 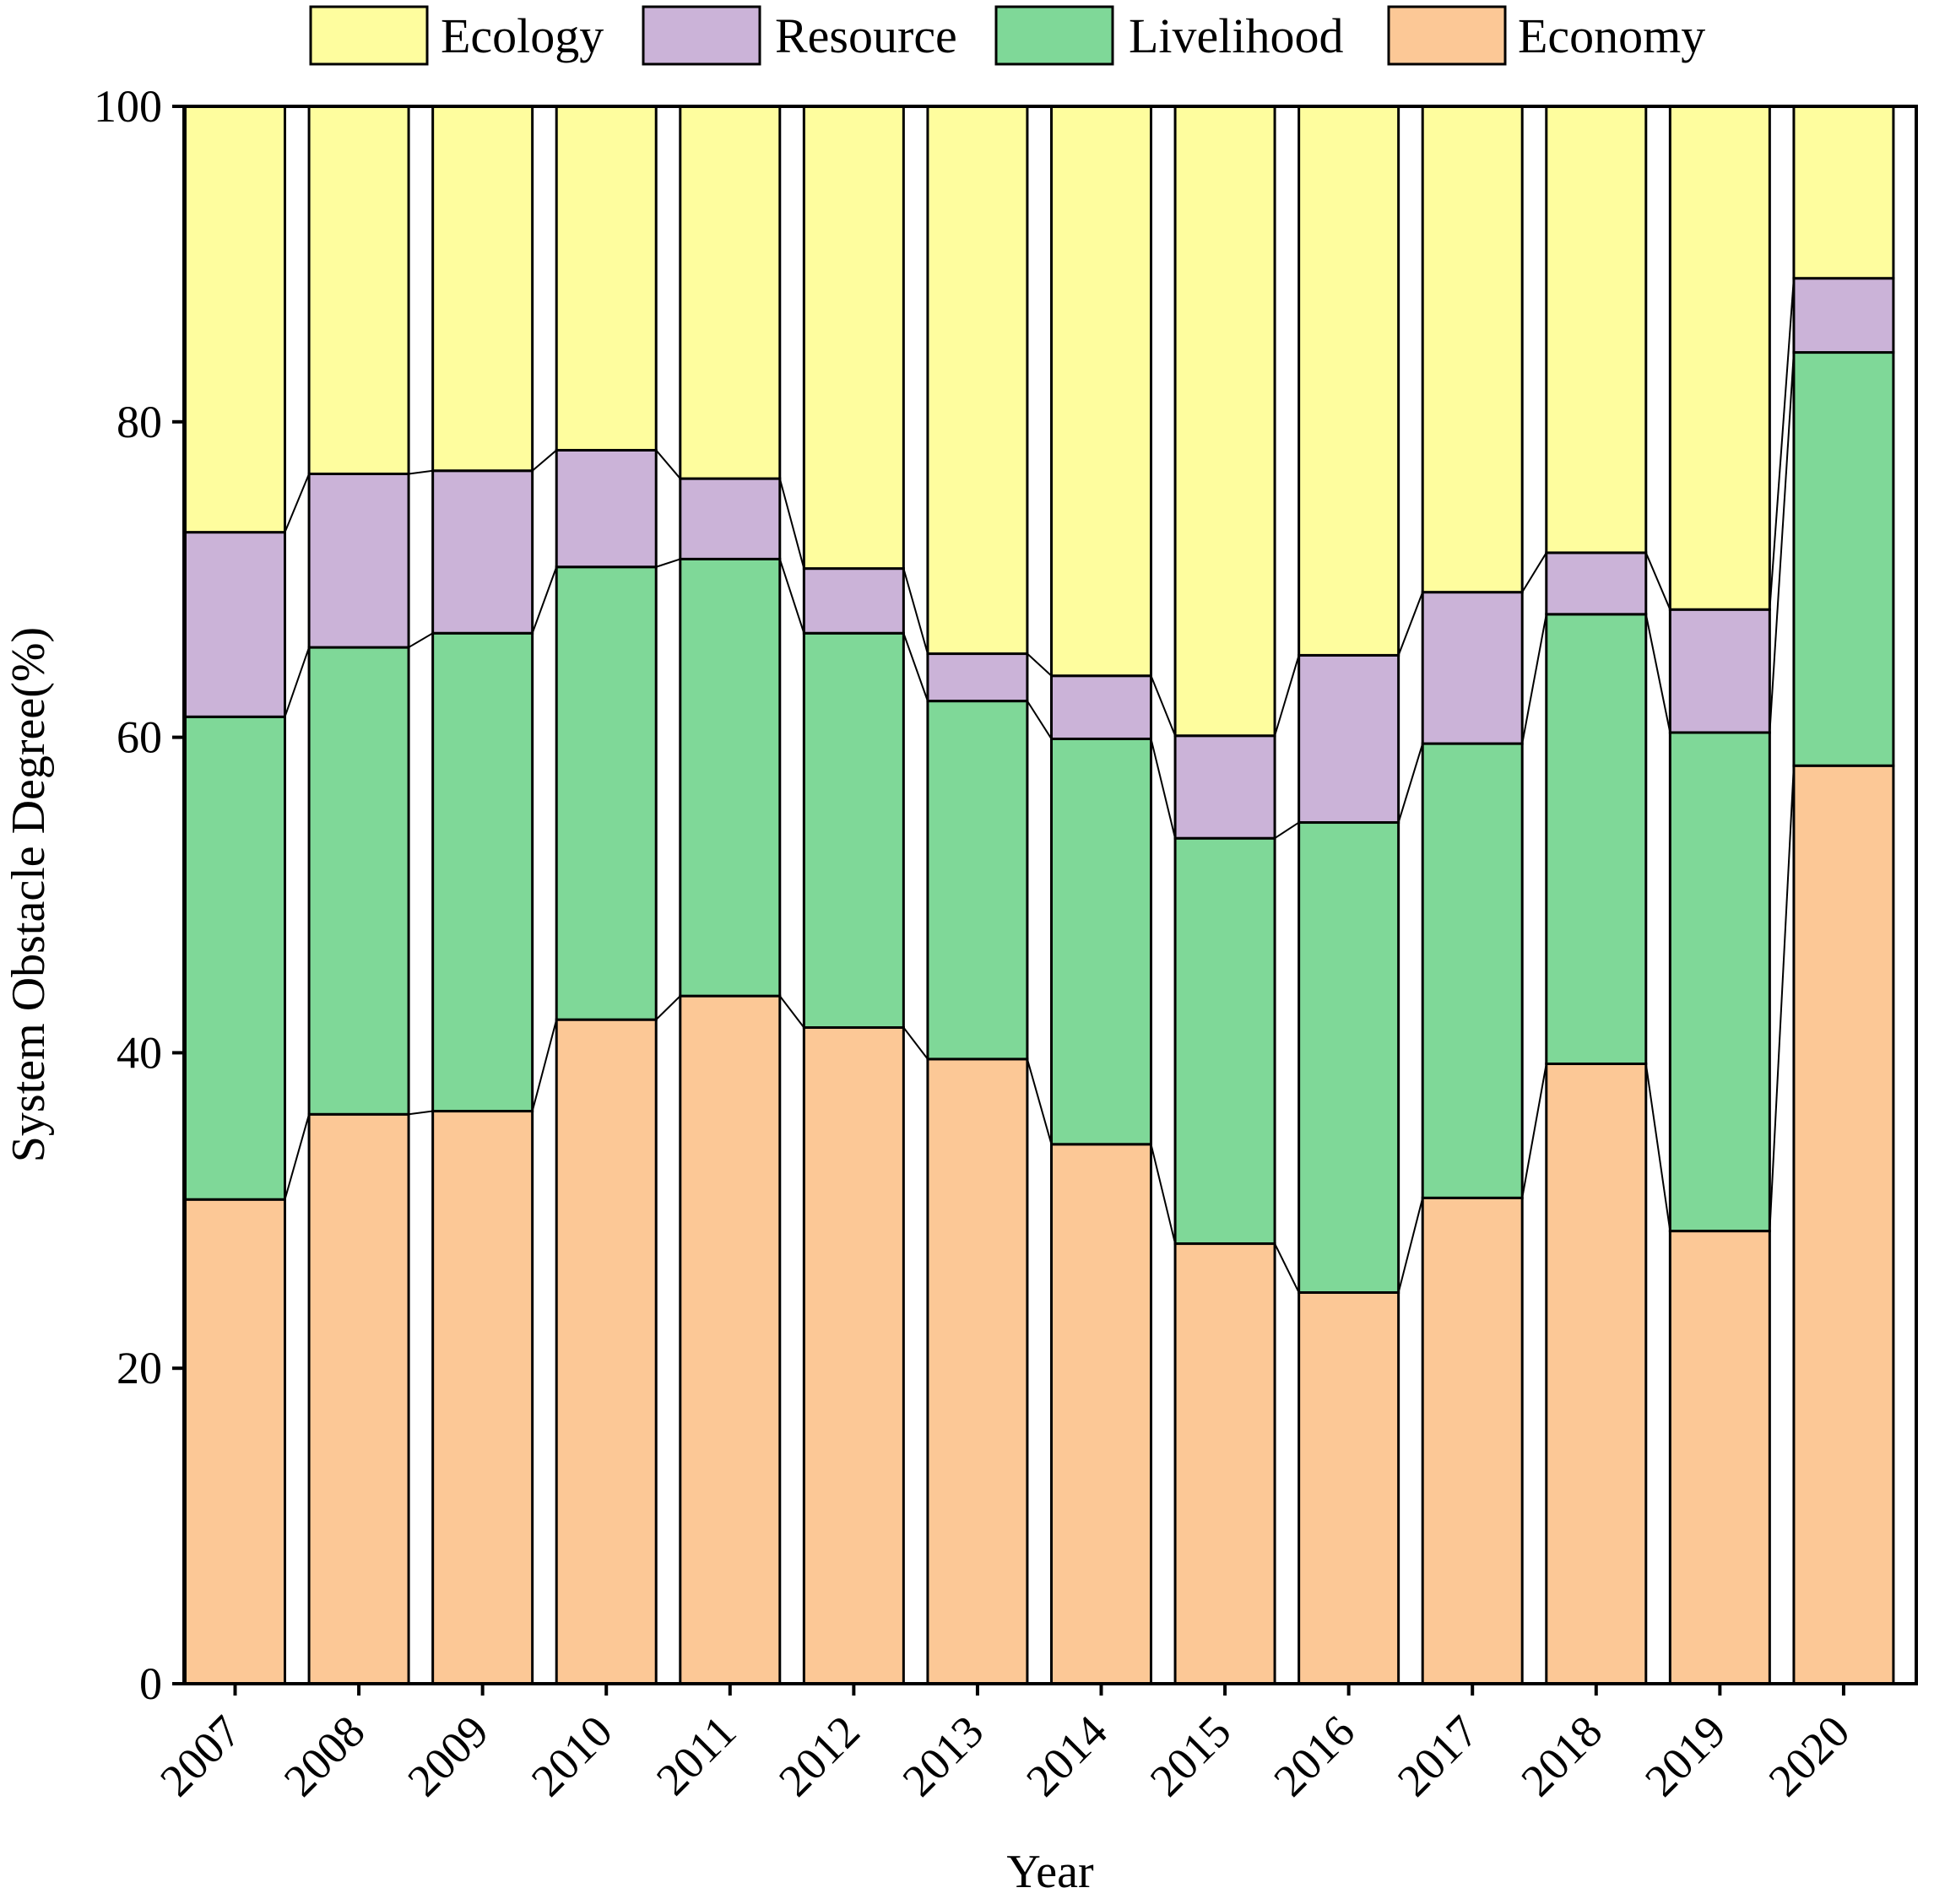 What do you see at coordinates (731, 1339) in the screenshot?
I see `bar-economy-2011` at bounding box center [731, 1339].